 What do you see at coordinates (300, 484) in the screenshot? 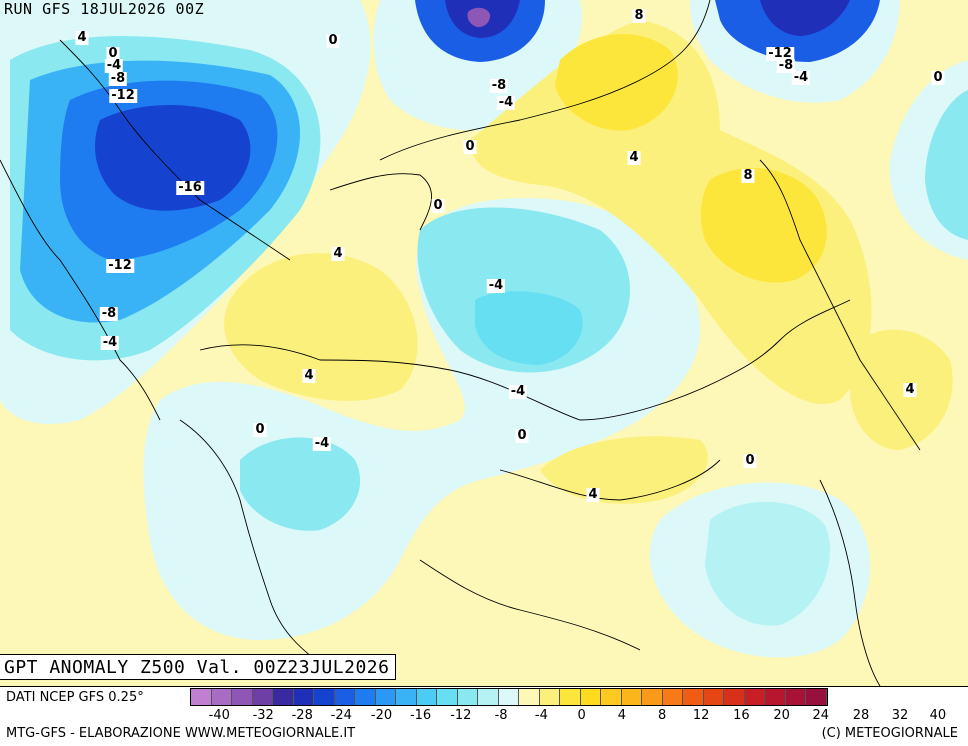
I see `field-cyan-core-south` at bounding box center [300, 484].